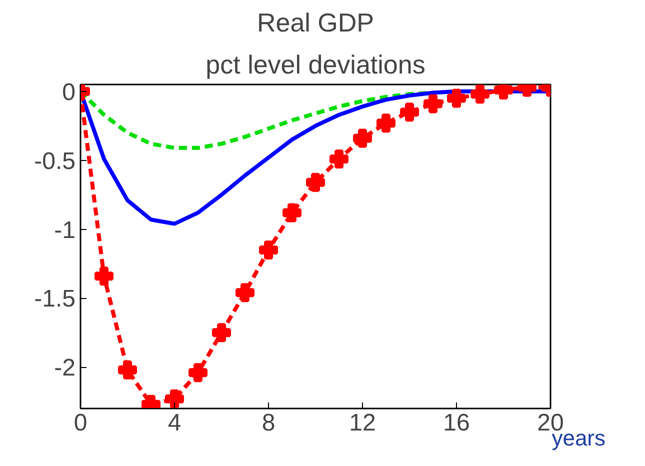 This screenshot has height=466, width=645. I want to click on y-tick-label: -1, so click(65, 230).